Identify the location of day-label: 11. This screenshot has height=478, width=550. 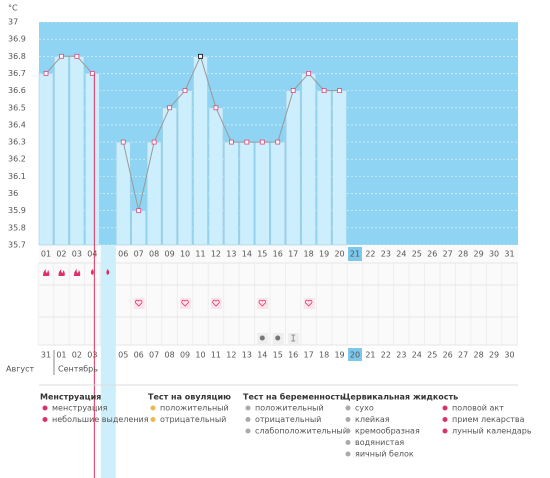
(200, 254).